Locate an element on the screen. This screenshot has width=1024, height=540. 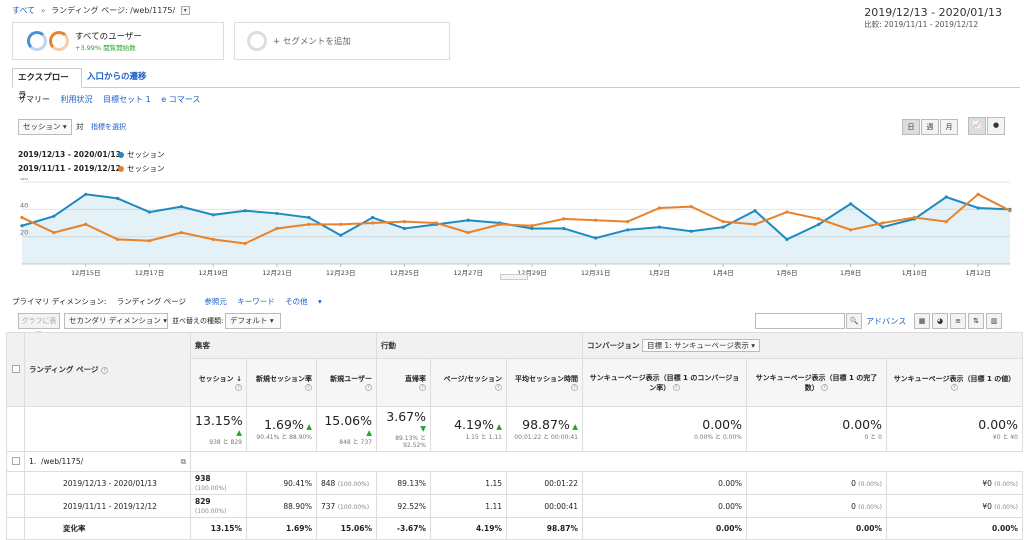
cell-new-session-rate: 90.41% is located at coordinates (281, 483).